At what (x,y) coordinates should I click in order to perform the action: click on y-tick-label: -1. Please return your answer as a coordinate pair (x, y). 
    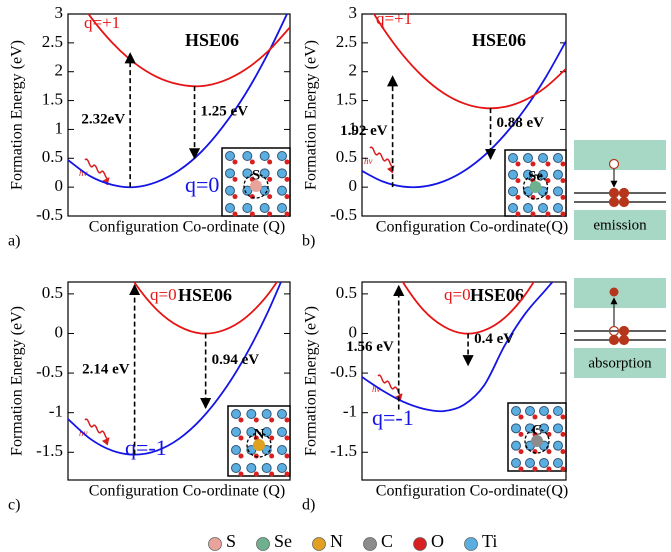
    Looking at the image, I should click on (56, 411).